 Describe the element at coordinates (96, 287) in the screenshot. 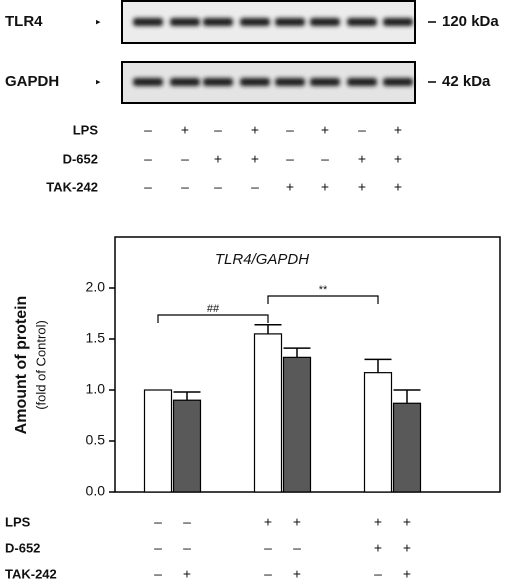

I see `y-tick-label: 2.0` at that location.